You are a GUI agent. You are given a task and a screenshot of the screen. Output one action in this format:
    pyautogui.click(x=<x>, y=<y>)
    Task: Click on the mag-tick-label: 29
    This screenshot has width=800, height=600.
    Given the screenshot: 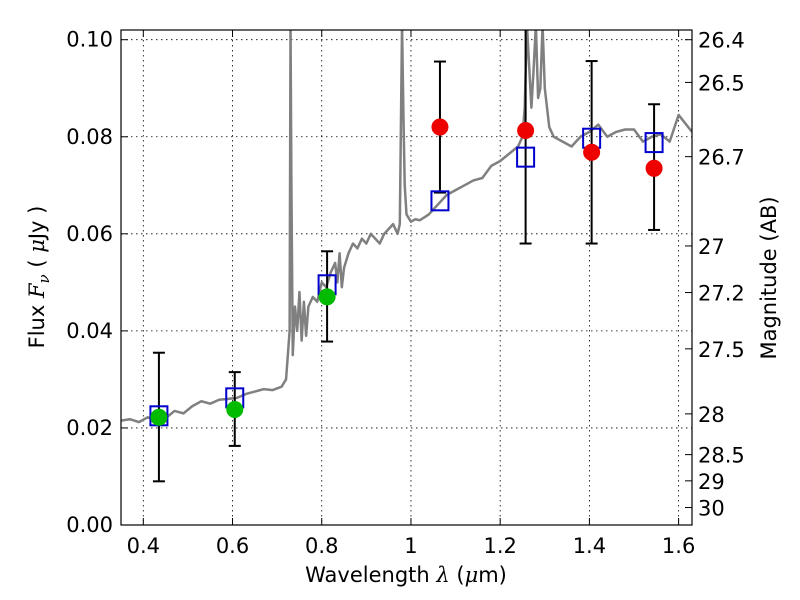 What is the action you would take?
    pyautogui.click(x=711, y=482)
    